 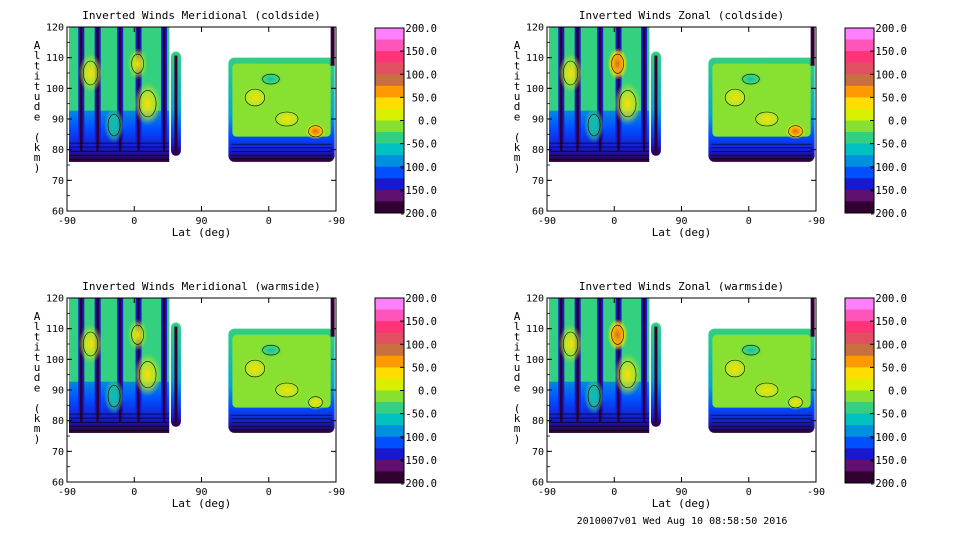 What do you see at coordinates (891, 345) in the screenshot?
I see `colorbar-label: 100.0` at bounding box center [891, 345].